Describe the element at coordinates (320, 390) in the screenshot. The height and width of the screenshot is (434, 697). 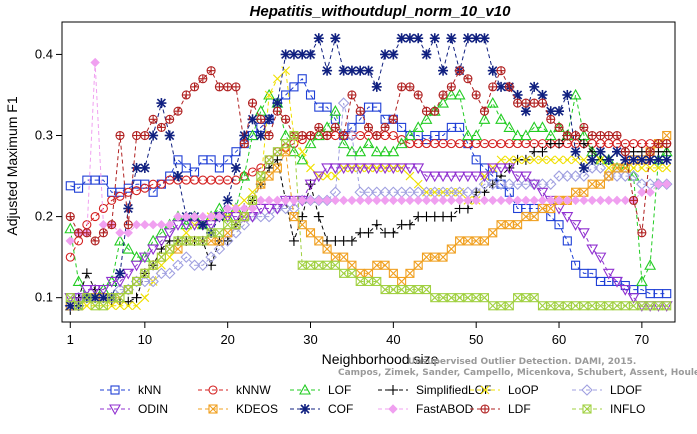
I see `legend-item-lof: LOF` at that location.